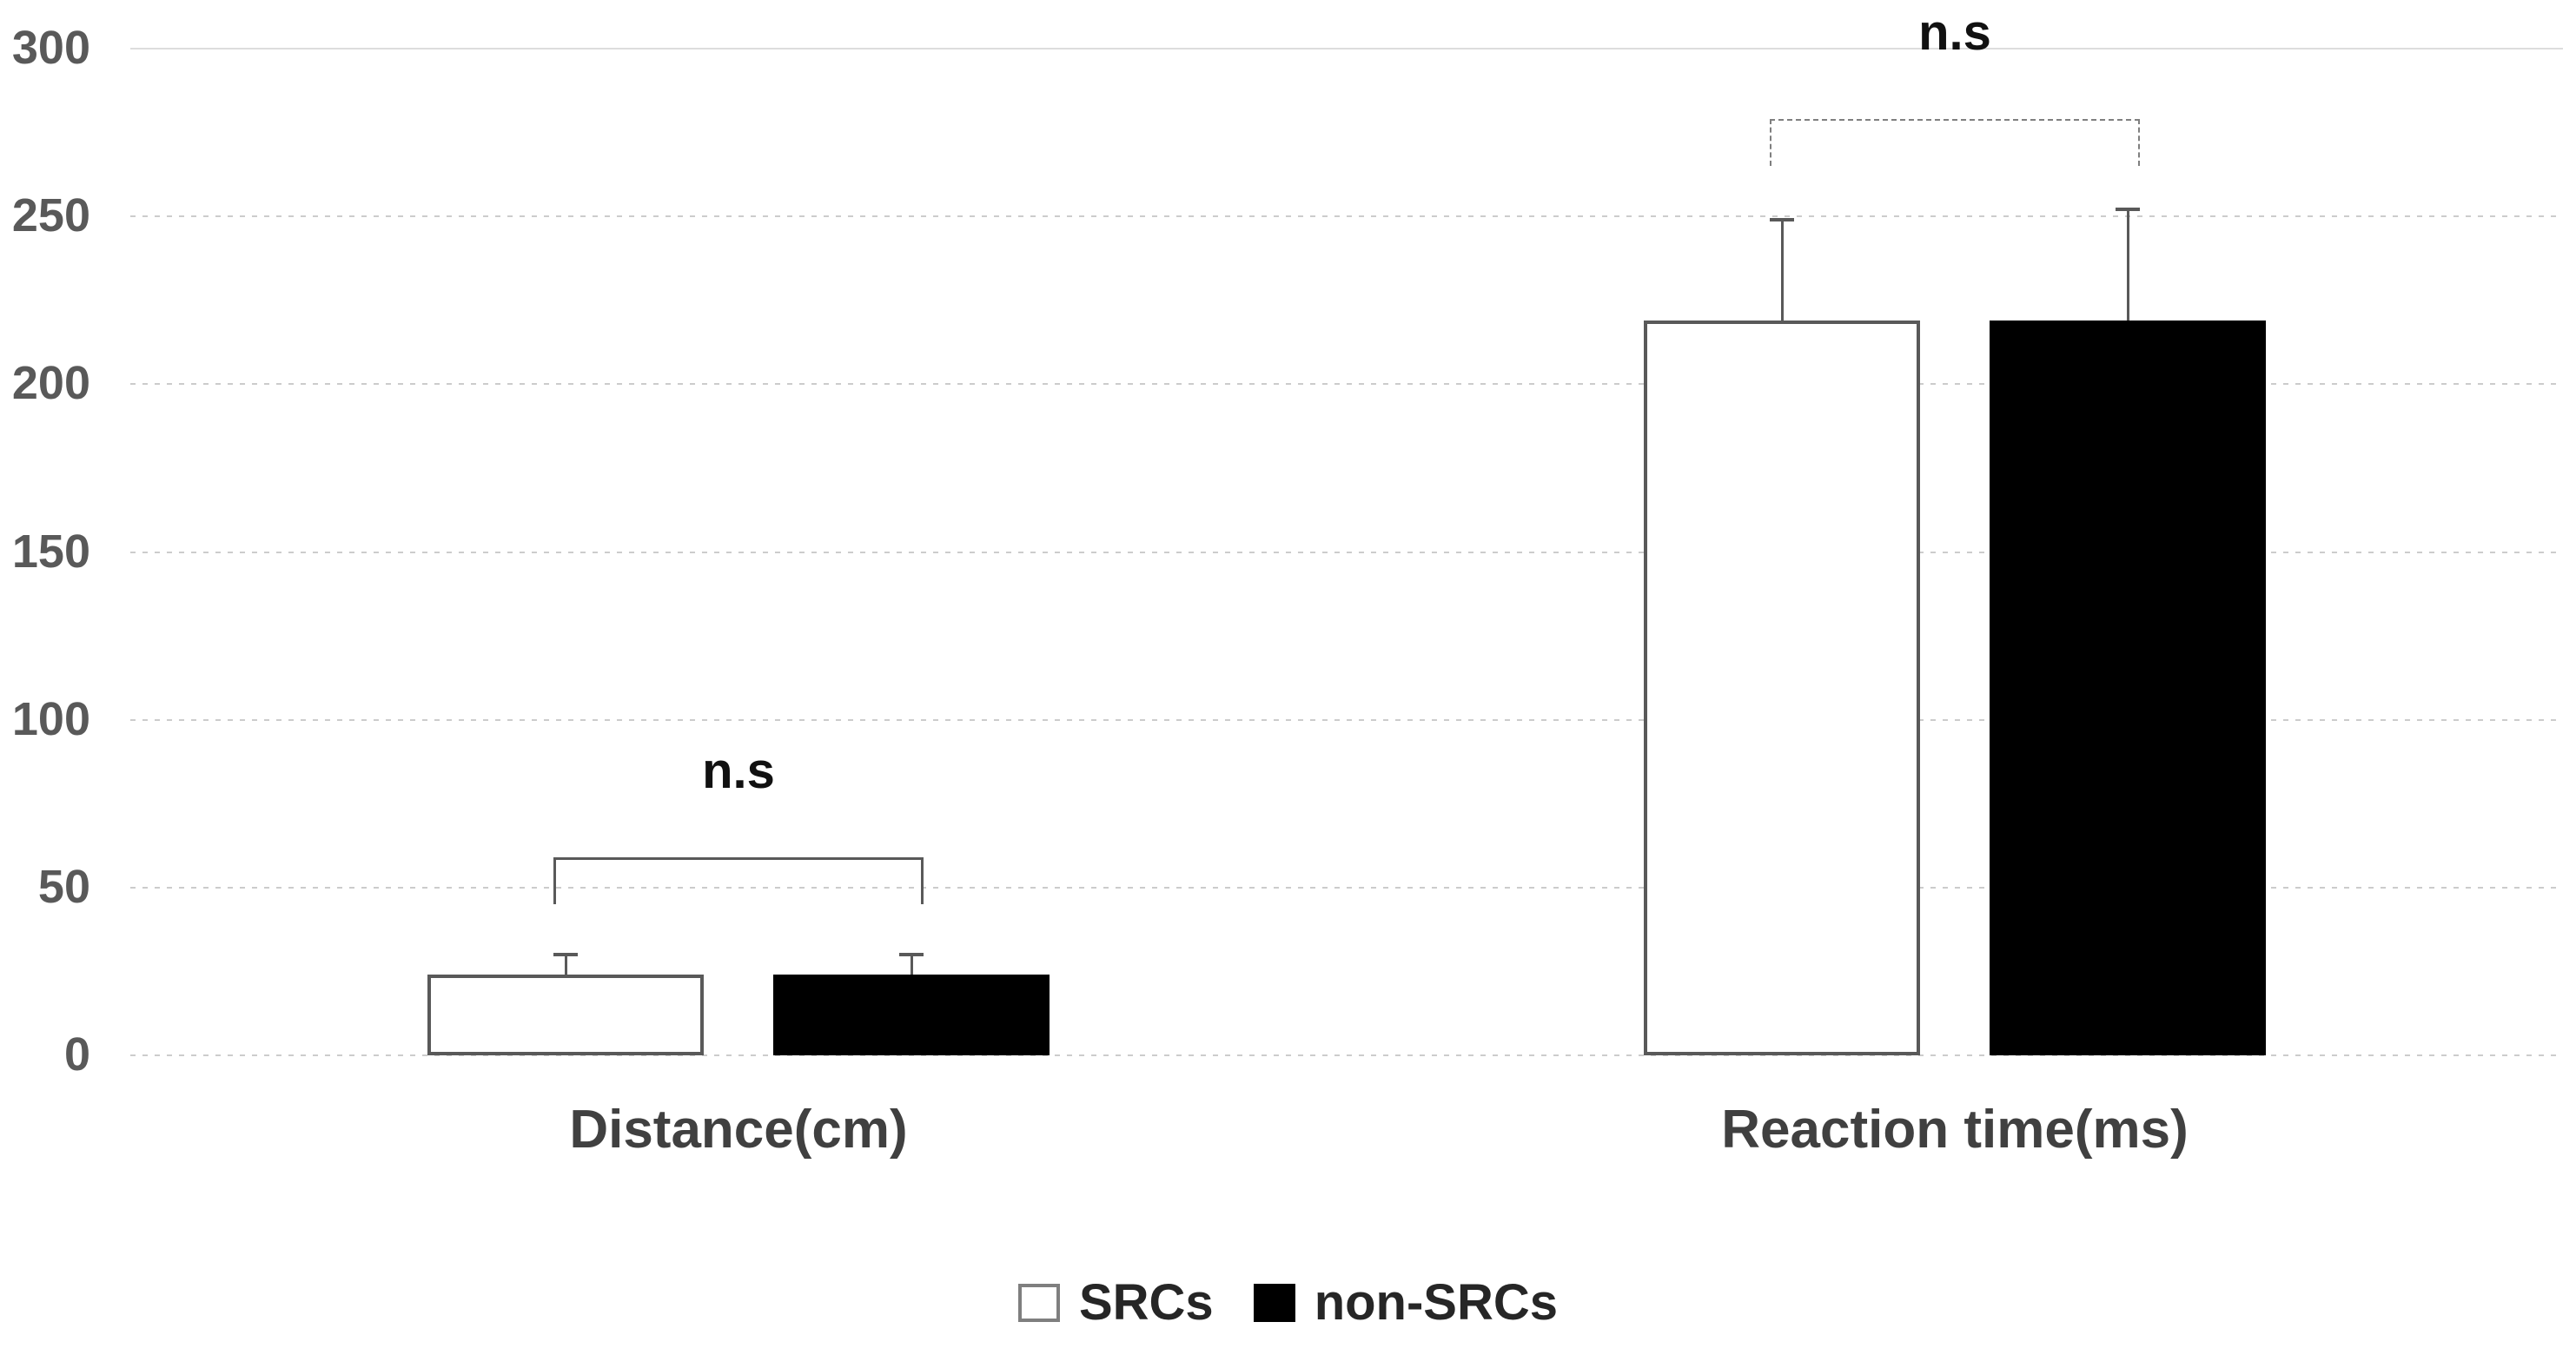 The width and height of the screenshot is (2576, 1355). What do you see at coordinates (1954, 33) in the screenshot?
I see `ns-annotation-reaction-time: n.s` at bounding box center [1954, 33].